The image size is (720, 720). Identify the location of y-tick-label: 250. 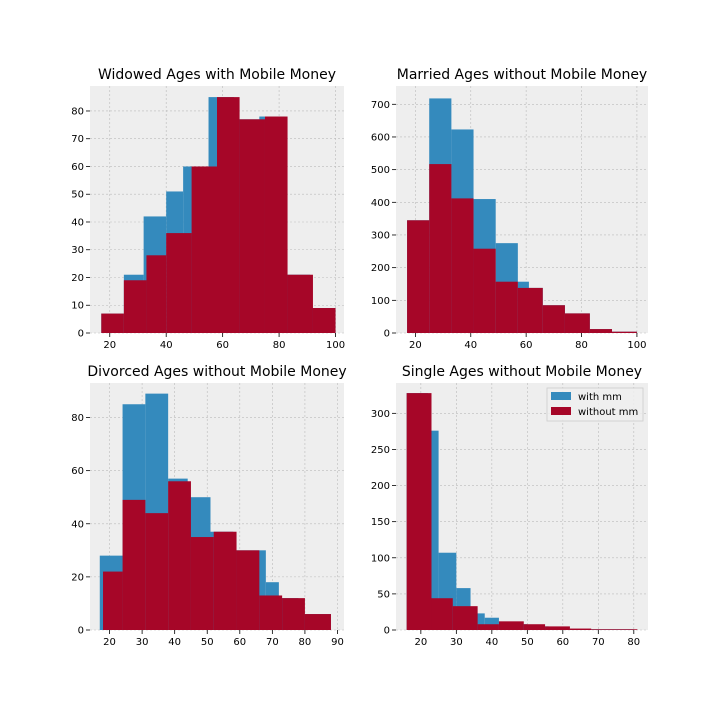
(380, 450).